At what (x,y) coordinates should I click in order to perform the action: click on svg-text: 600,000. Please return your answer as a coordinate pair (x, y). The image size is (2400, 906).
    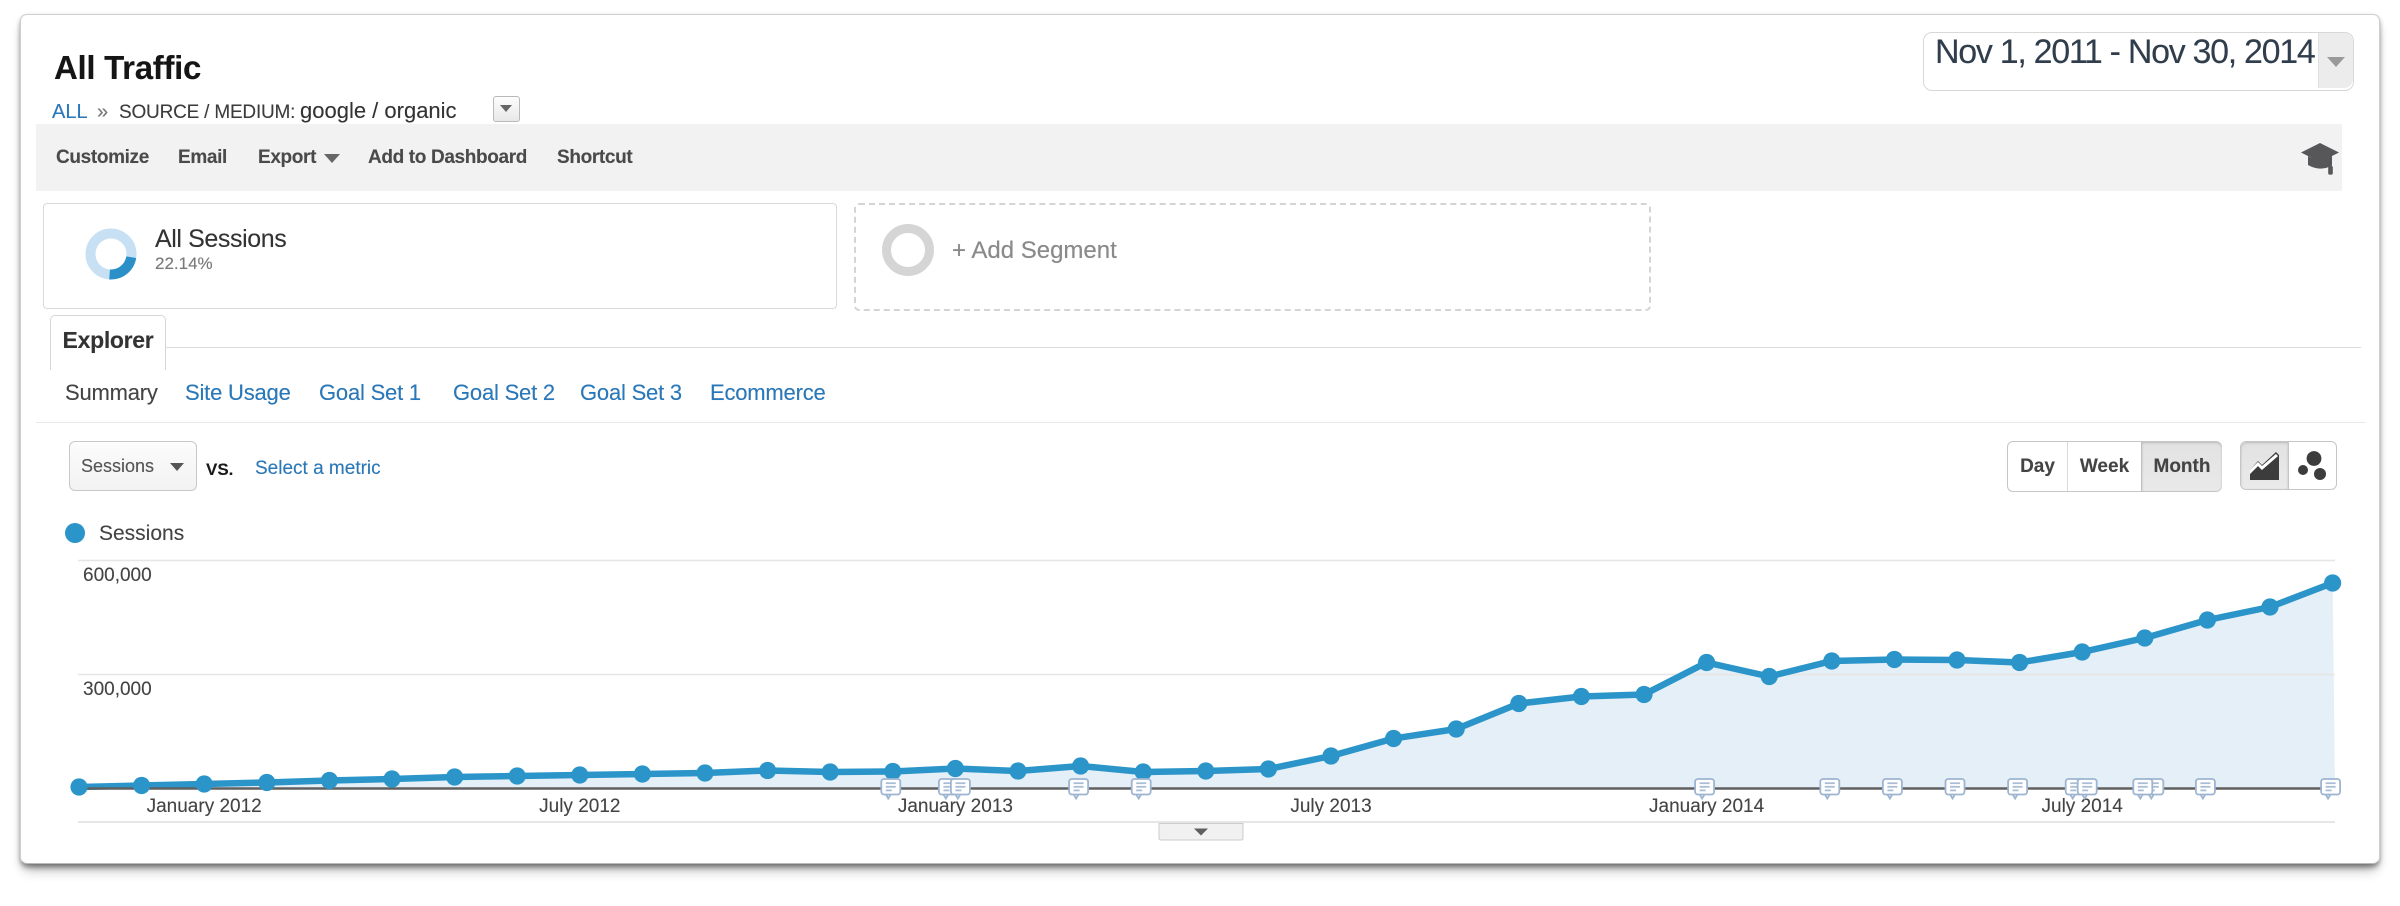
    Looking at the image, I should click on (117, 575).